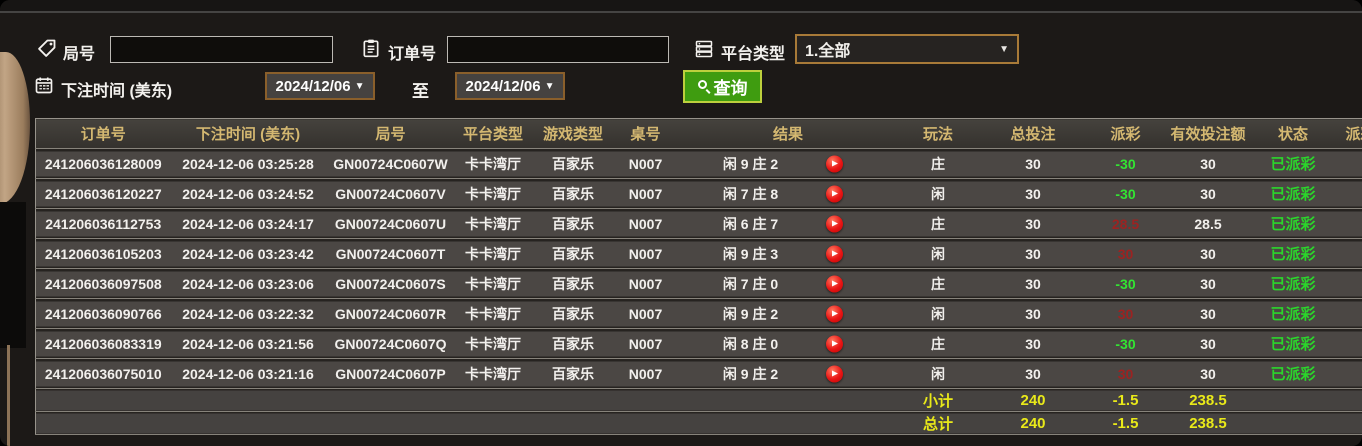 This screenshot has height=446, width=1362. What do you see at coordinates (1208, 133) in the screenshot?
I see `col-valid-bet: 有效投注额` at bounding box center [1208, 133].